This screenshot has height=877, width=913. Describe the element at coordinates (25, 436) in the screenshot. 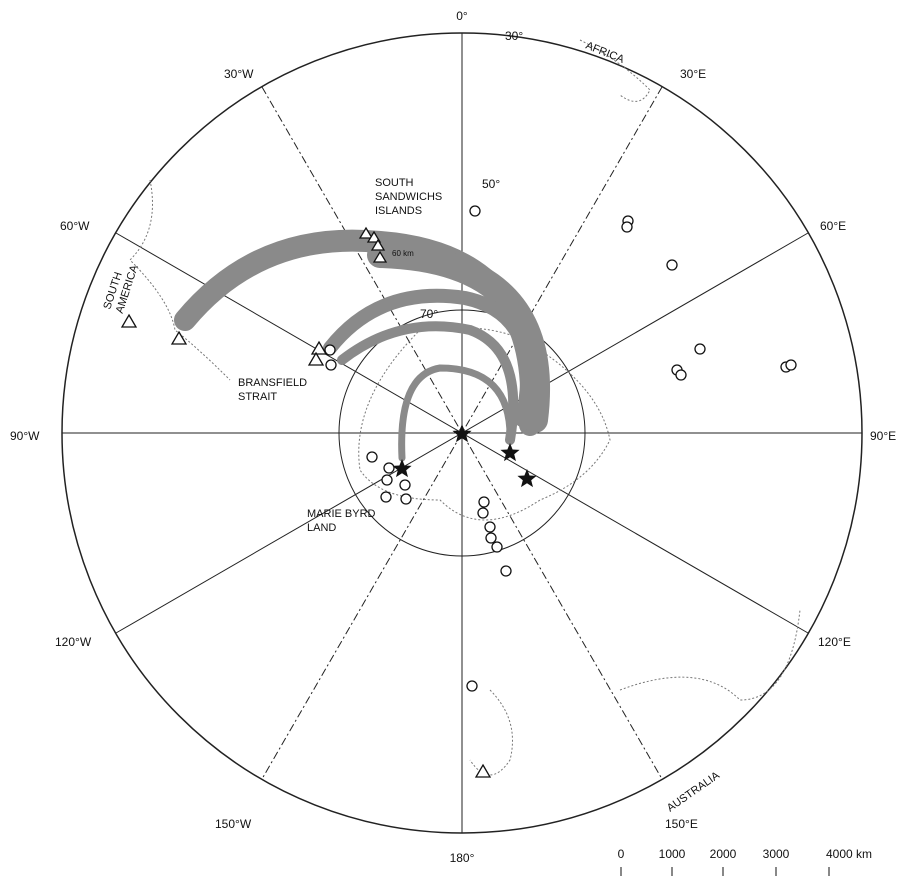

I see `meridian-label: 90°W` at that location.